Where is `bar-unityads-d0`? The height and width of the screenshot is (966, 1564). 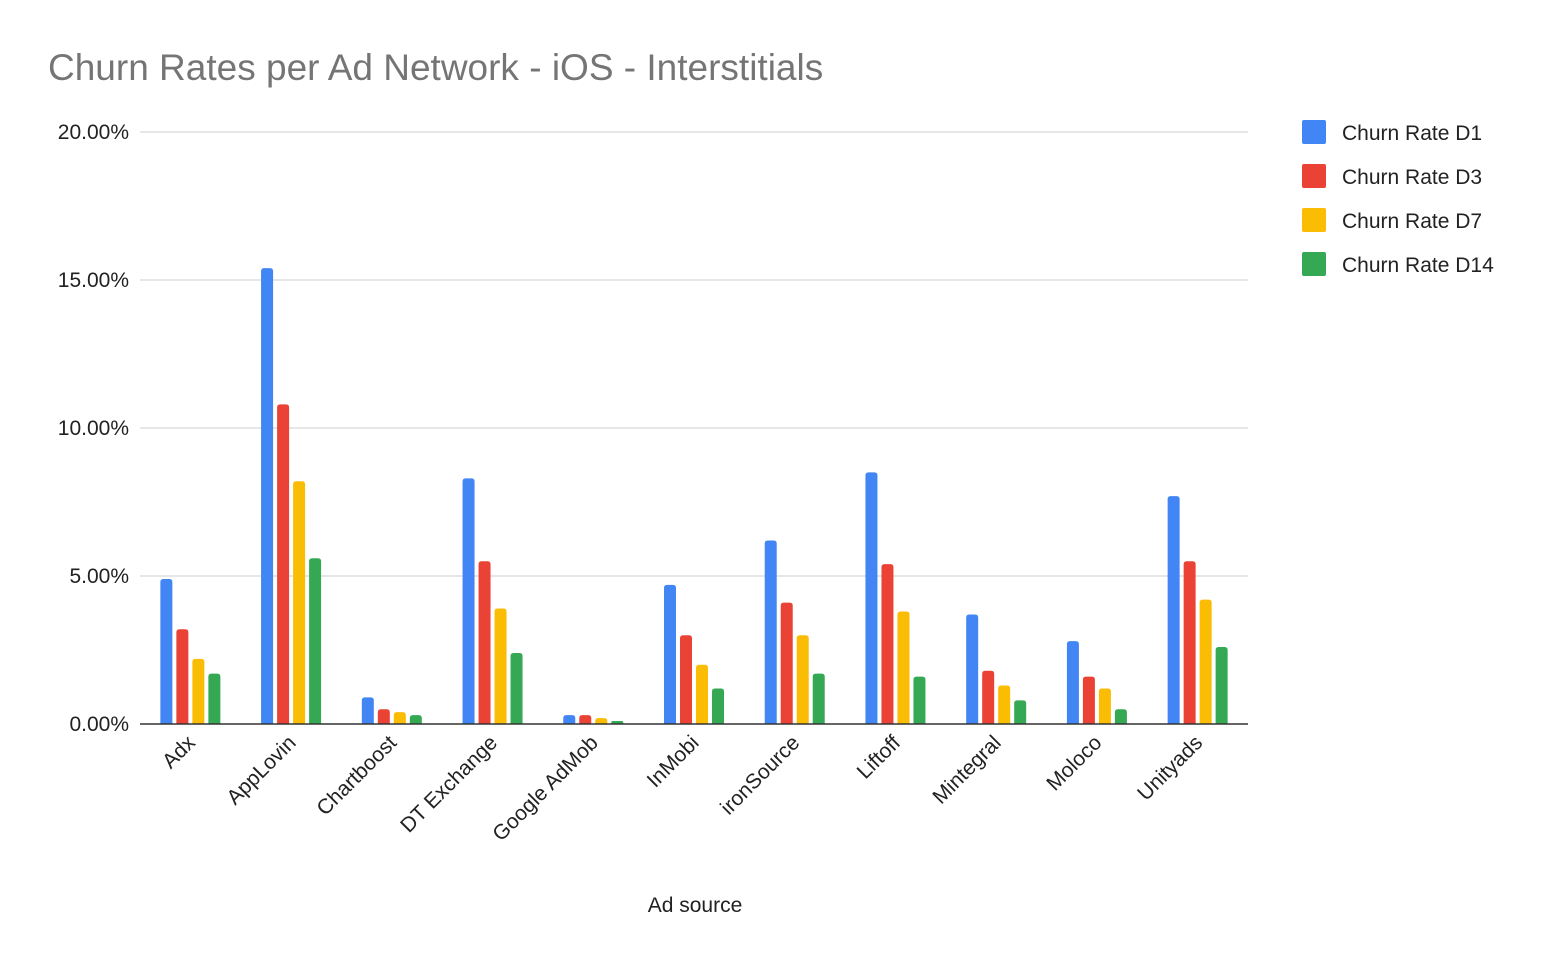 bar-unityads-d0 is located at coordinates (1173, 610).